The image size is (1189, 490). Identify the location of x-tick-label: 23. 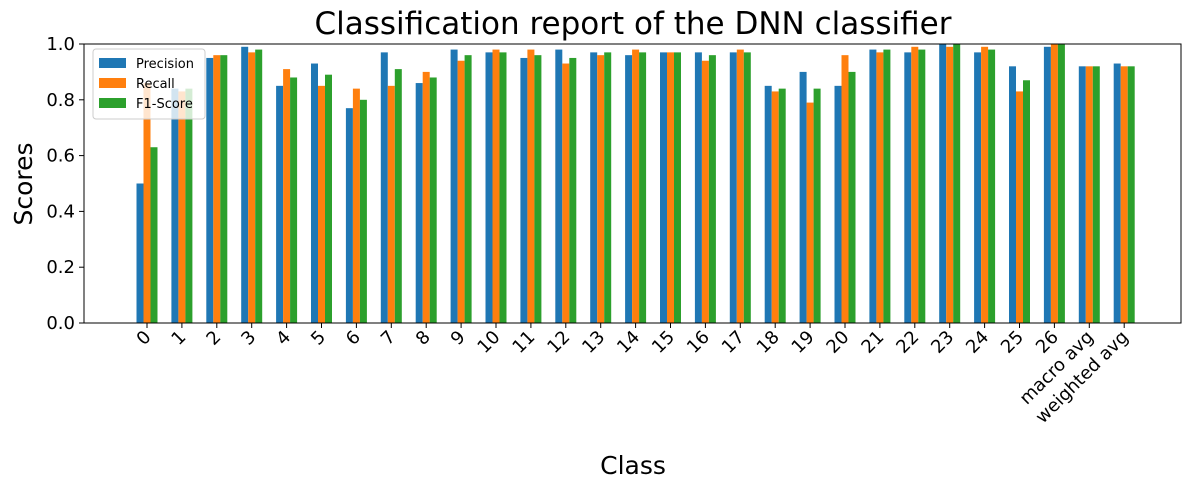
(942, 342).